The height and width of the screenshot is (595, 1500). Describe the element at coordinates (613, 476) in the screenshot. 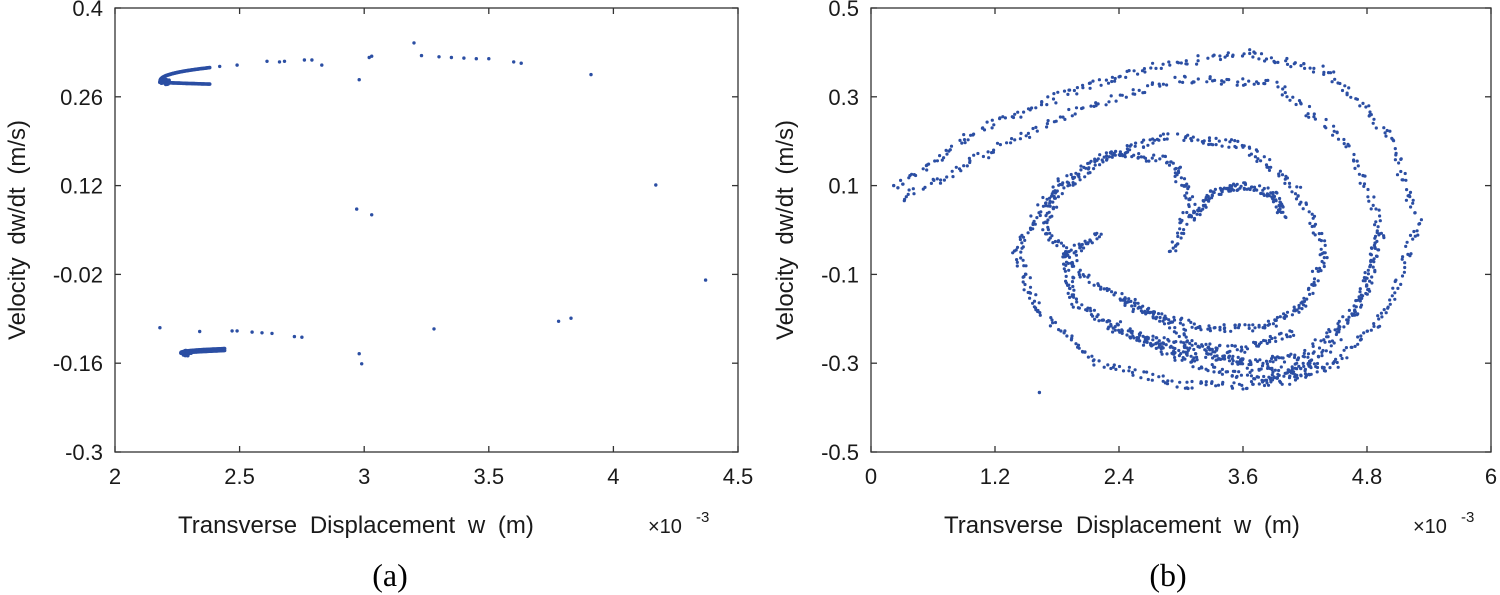

I see `x-tick-label: 4` at that location.